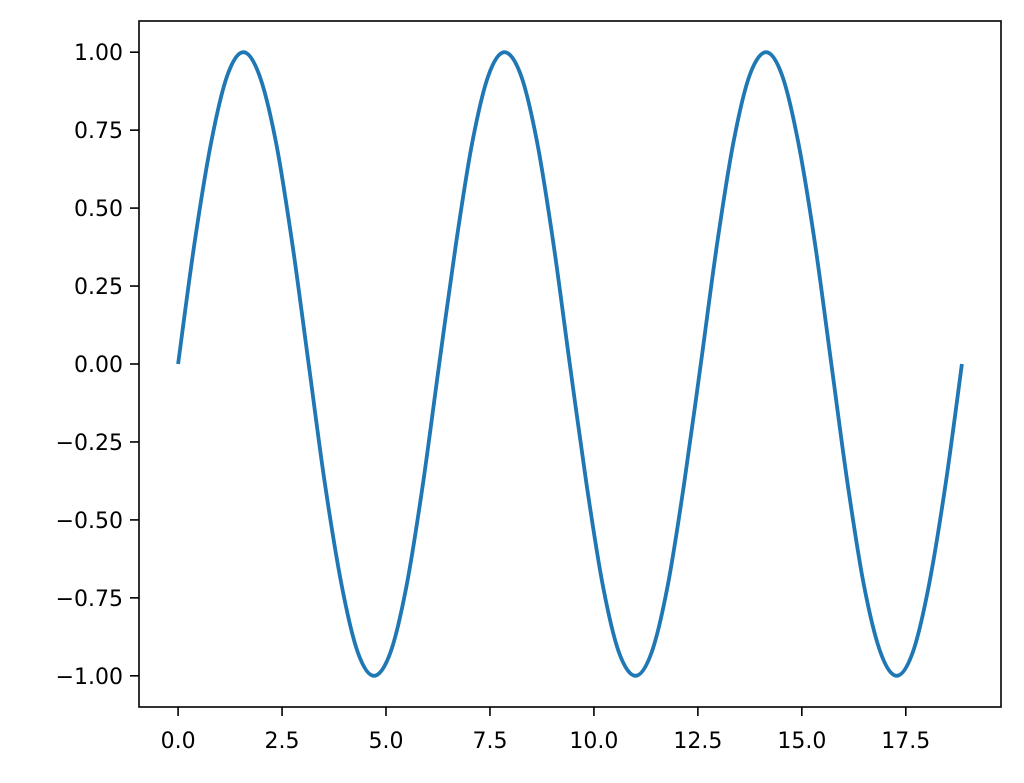 This screenshot has width=1024, height=783. What do you see at coordinates (98, 131) in the screenshot?
I see `y-tick-label: 0.75` at bounding box center [98, 131].